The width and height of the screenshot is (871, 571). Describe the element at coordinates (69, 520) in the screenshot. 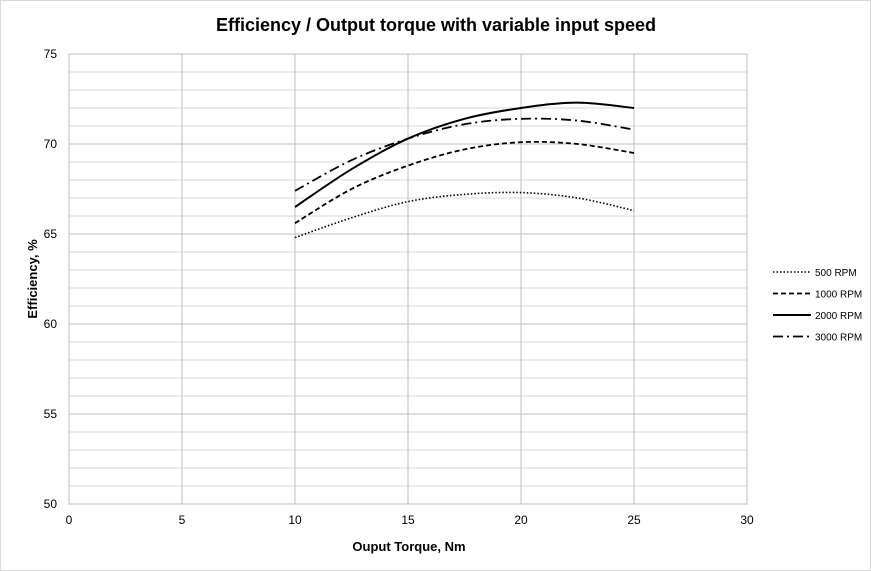

I see `x-tick-label: 0` at that location.